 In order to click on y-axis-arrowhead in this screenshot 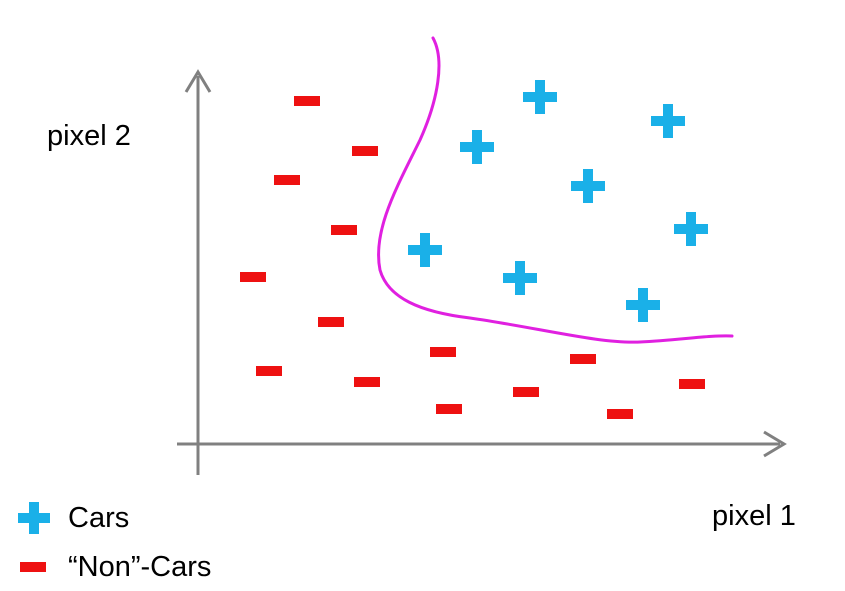, I will do `click(198, 81)`.